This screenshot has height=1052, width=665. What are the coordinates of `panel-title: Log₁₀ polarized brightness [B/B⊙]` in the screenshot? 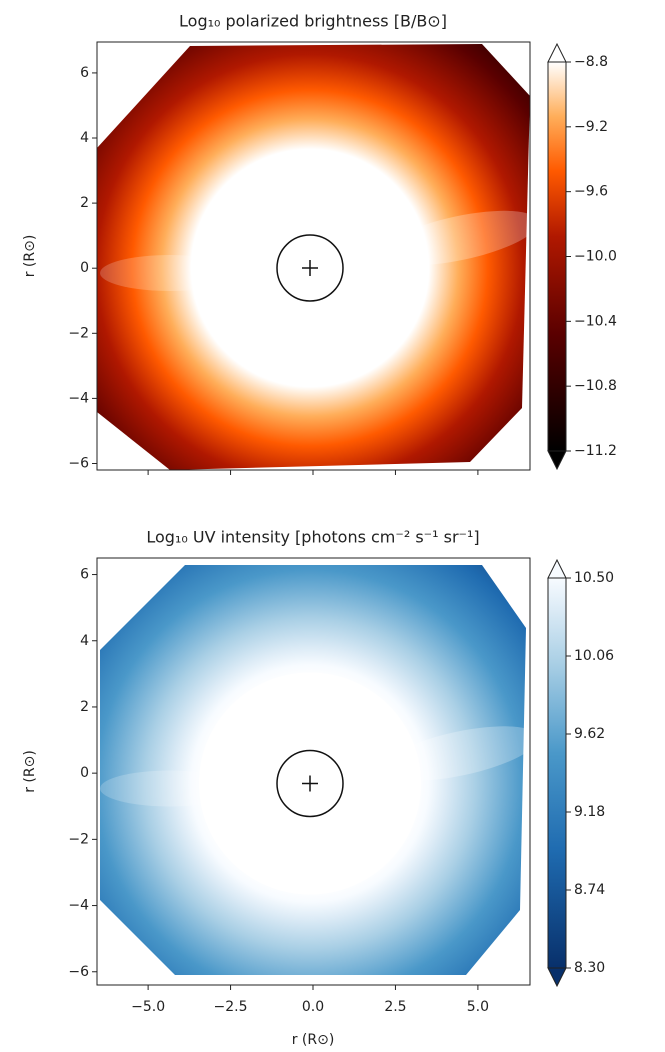 It's located at (313, 21).